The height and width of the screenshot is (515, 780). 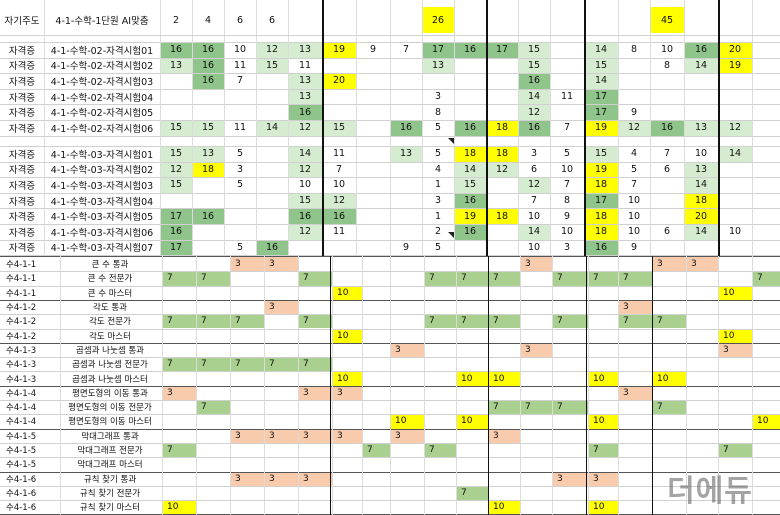 I want to click on skill-name-cell: 막대그래프 전문가, so click(x=110, y=451).